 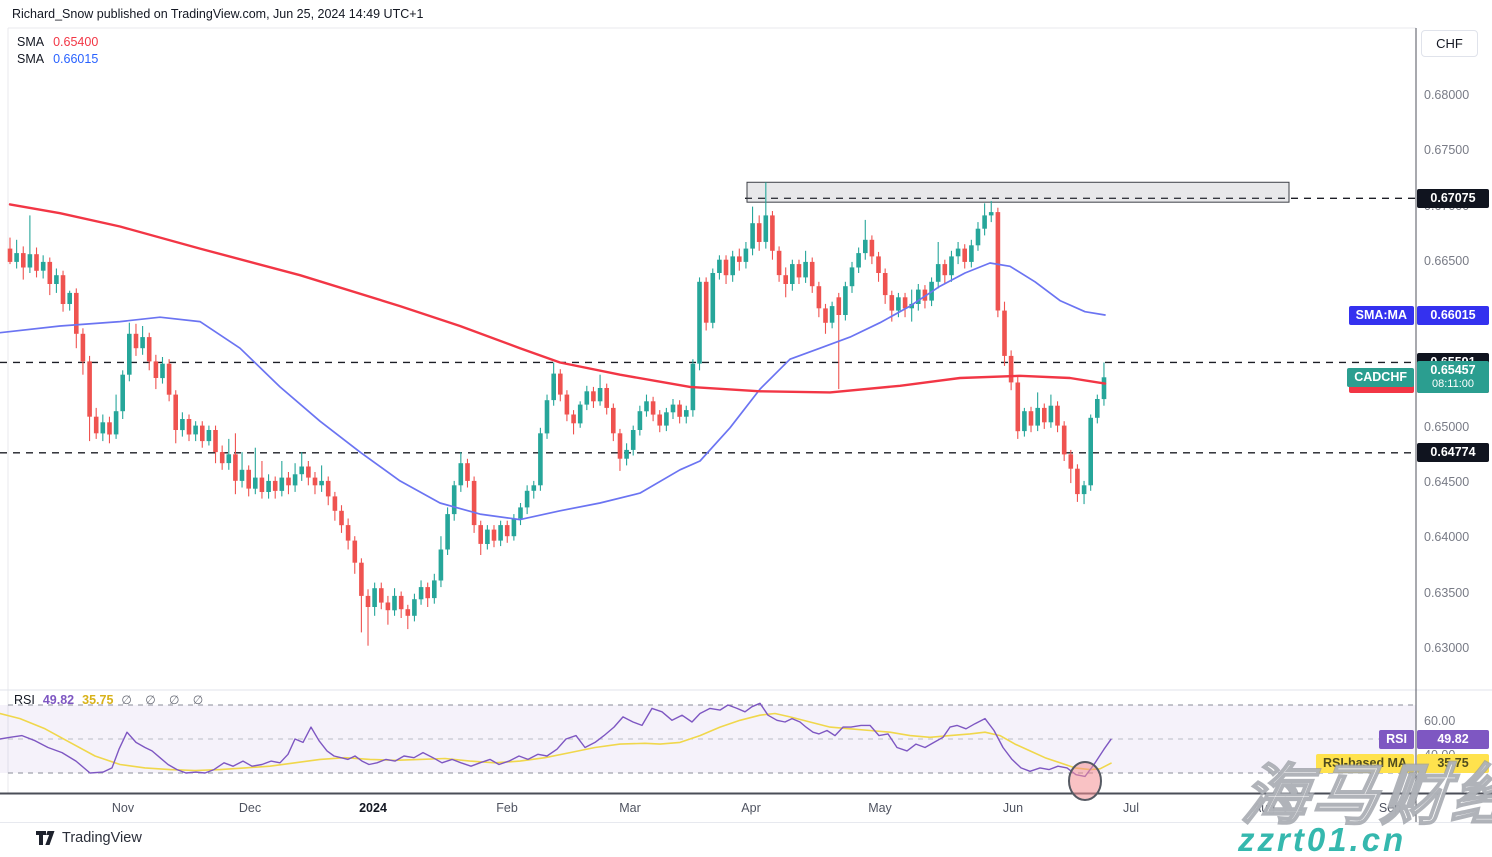 What do you see at coordinates (1447, 95) in the screenshot?
I see `price-tick-label: 0.68000` at bounding box center [1447, 95].